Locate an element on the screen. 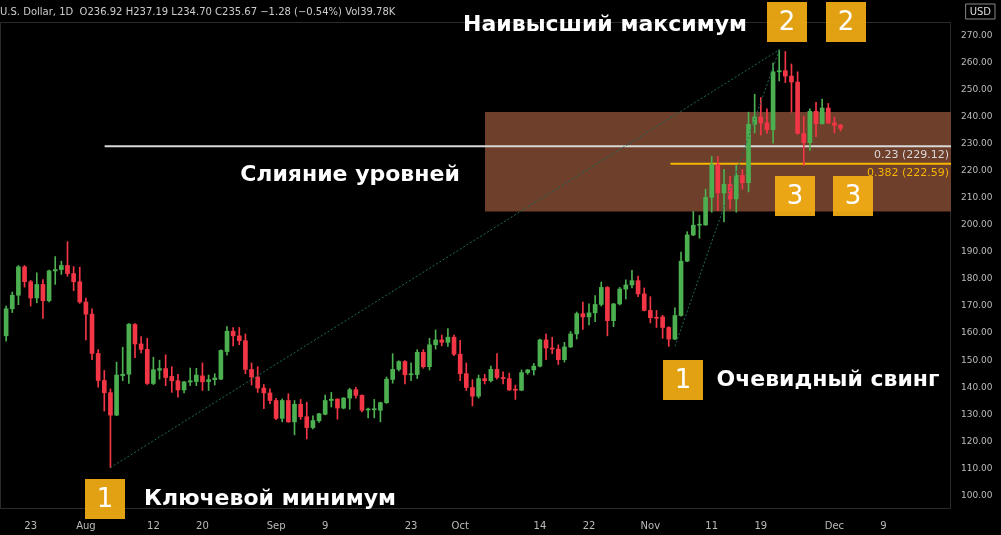  x-tick-label: 14 is located at coordinates (540, 525).